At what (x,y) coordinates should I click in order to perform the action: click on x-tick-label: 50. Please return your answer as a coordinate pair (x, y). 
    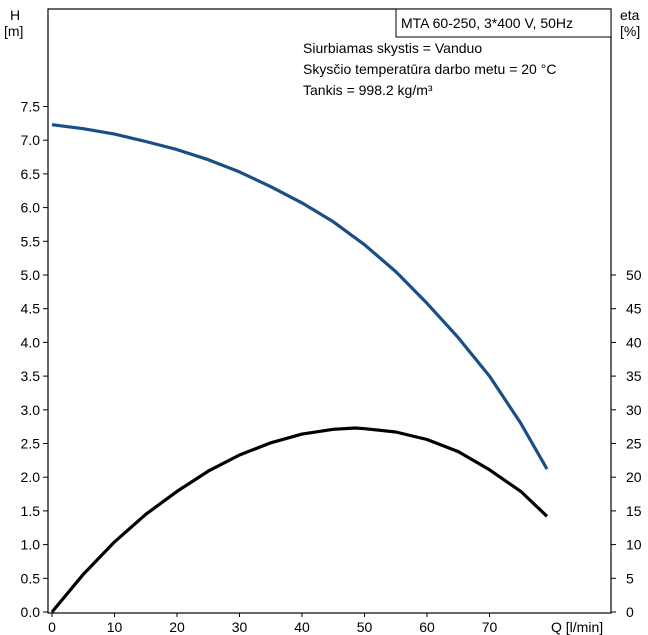
    Looking at the image, I should click on (365, 627).